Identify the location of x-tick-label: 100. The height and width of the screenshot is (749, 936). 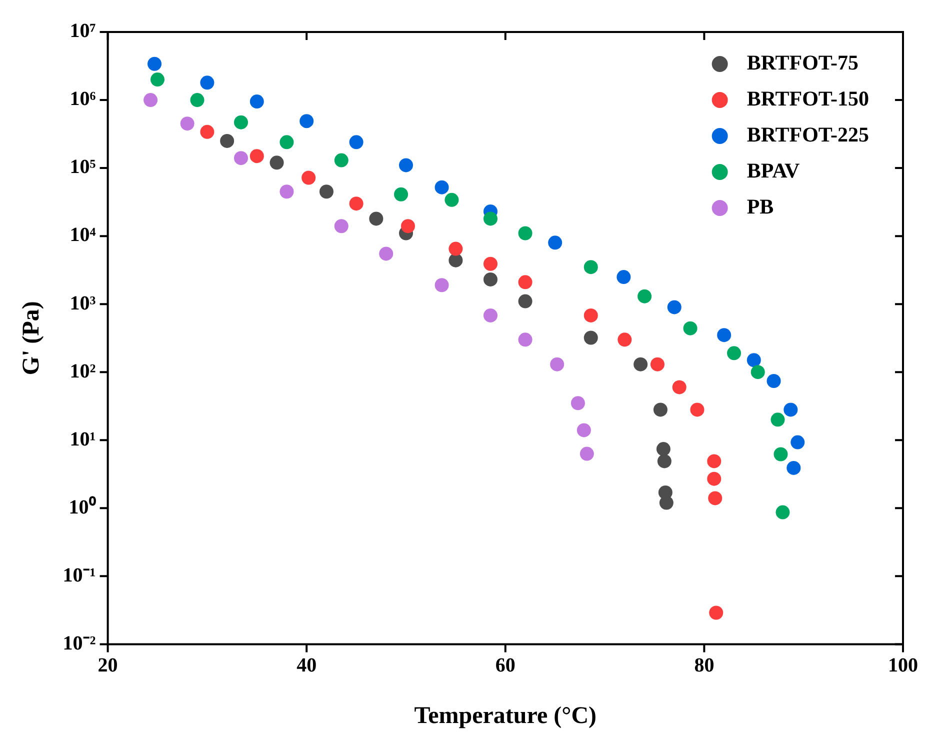
(903, 665).